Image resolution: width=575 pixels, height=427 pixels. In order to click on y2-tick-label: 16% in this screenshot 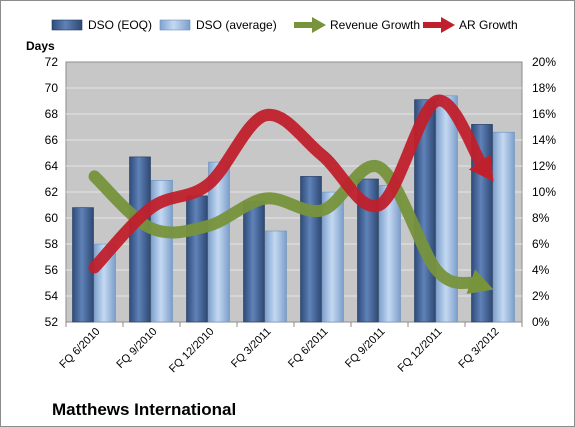, I will do `click(544, 114)`.